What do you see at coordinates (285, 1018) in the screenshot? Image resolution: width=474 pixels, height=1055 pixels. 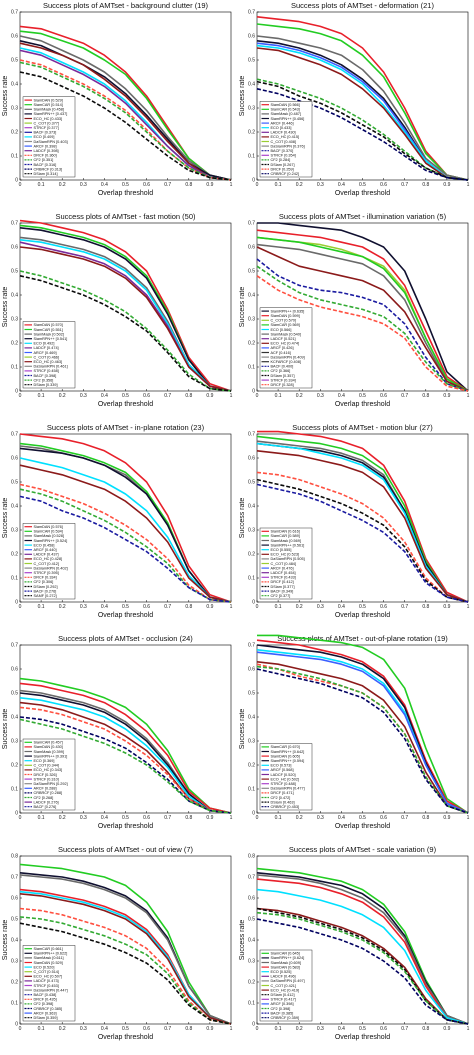 I see `legend-entry: CRBRCF [0.359]` at bounding box center [285, 1018].